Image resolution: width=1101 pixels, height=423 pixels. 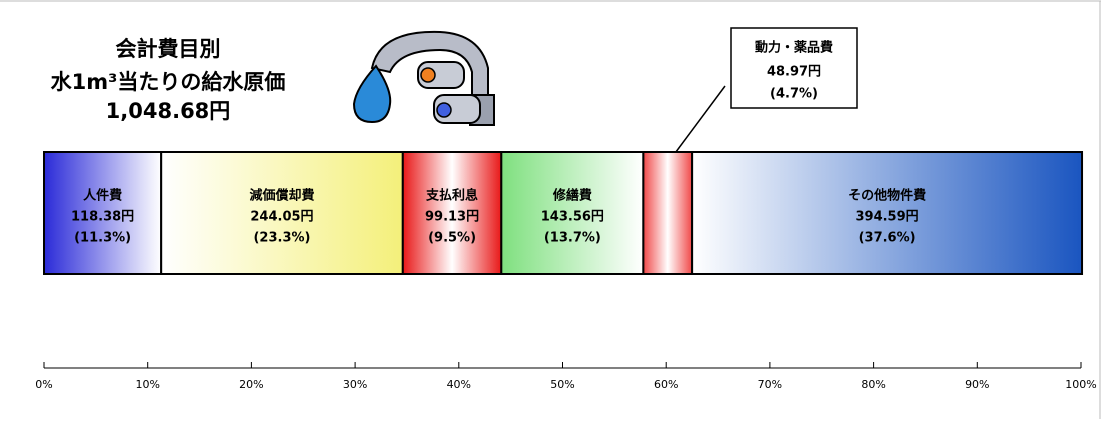 What do you see at coordinates (794, 94) in the screenshot?
I see `segment-percent: (4.7%)` at bounding box center [794, 94].